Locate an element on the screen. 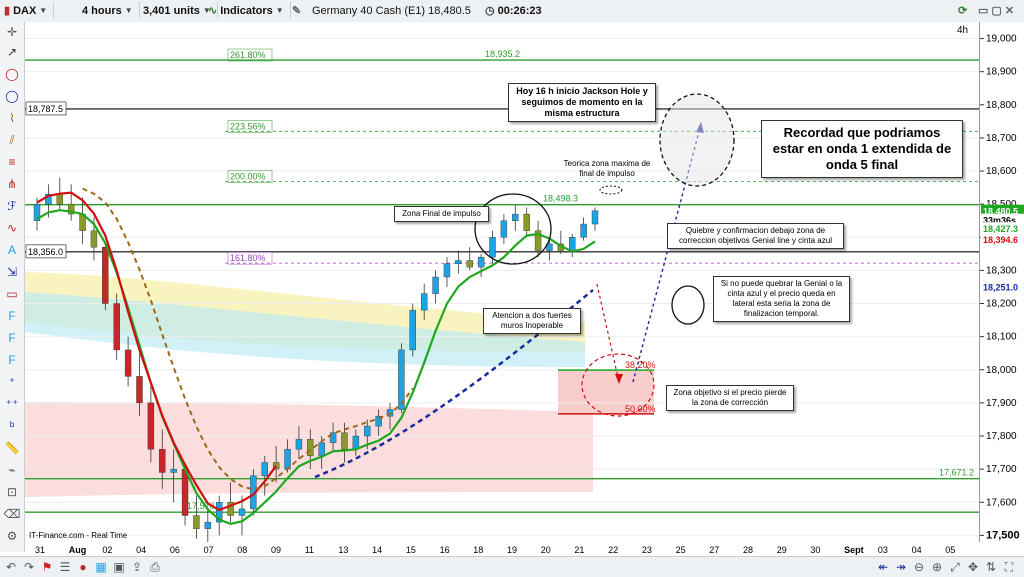 The width and height of the screenshot is (1024, 577). price-tick-label: 18,100 is located at coordinates (1001, 337).